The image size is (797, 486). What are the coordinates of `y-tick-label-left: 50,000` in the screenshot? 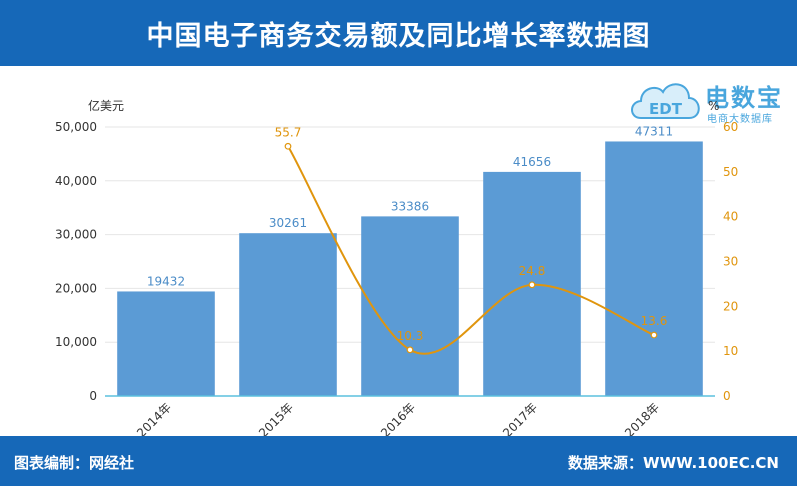 It's located at (76, 127).